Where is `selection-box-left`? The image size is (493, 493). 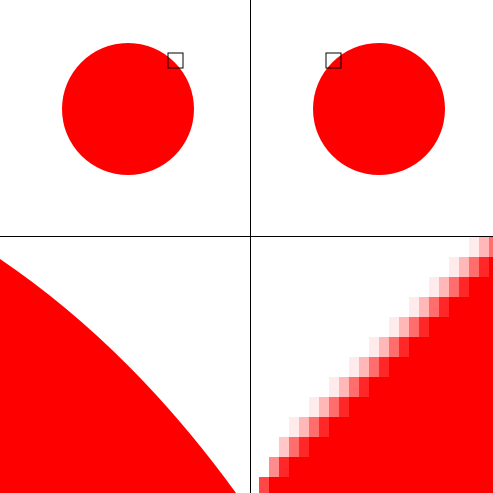
selection-box-left is located at coordinates (175, 60).